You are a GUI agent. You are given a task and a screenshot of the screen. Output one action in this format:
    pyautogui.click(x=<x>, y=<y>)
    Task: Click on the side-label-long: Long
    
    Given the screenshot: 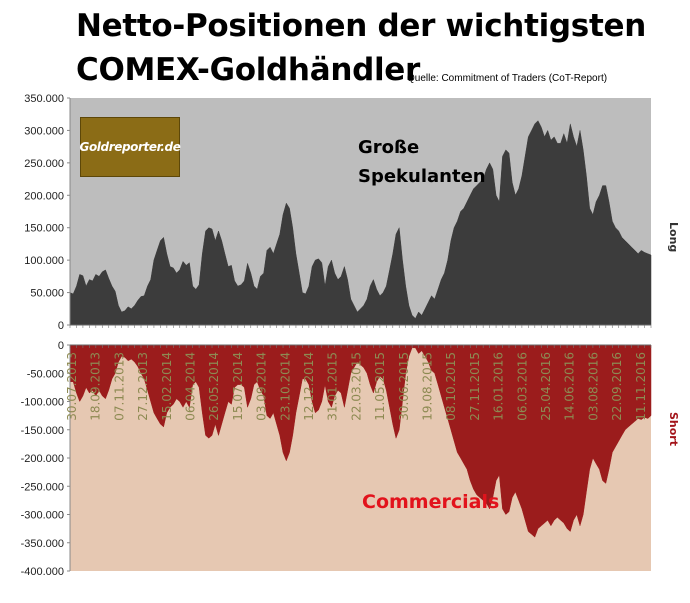 What is the action you would take?
    pyautogui.click(x=673, y=237)
    